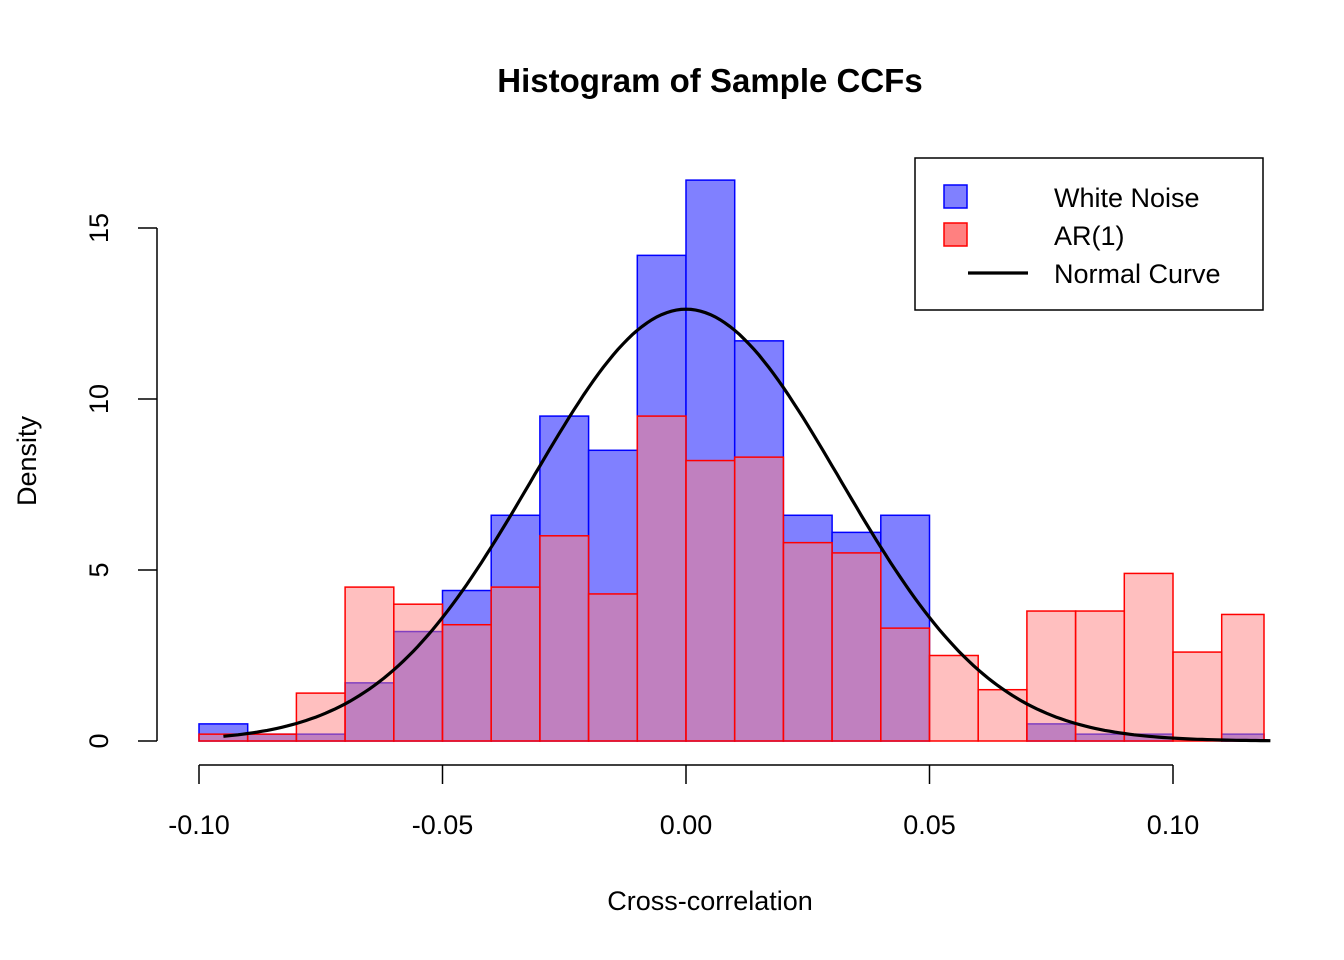  What do you see at coordinates (1173, 825) in the screenshot?
I see `x-tick-label: 0.10` at bounding box center [1173, 825].